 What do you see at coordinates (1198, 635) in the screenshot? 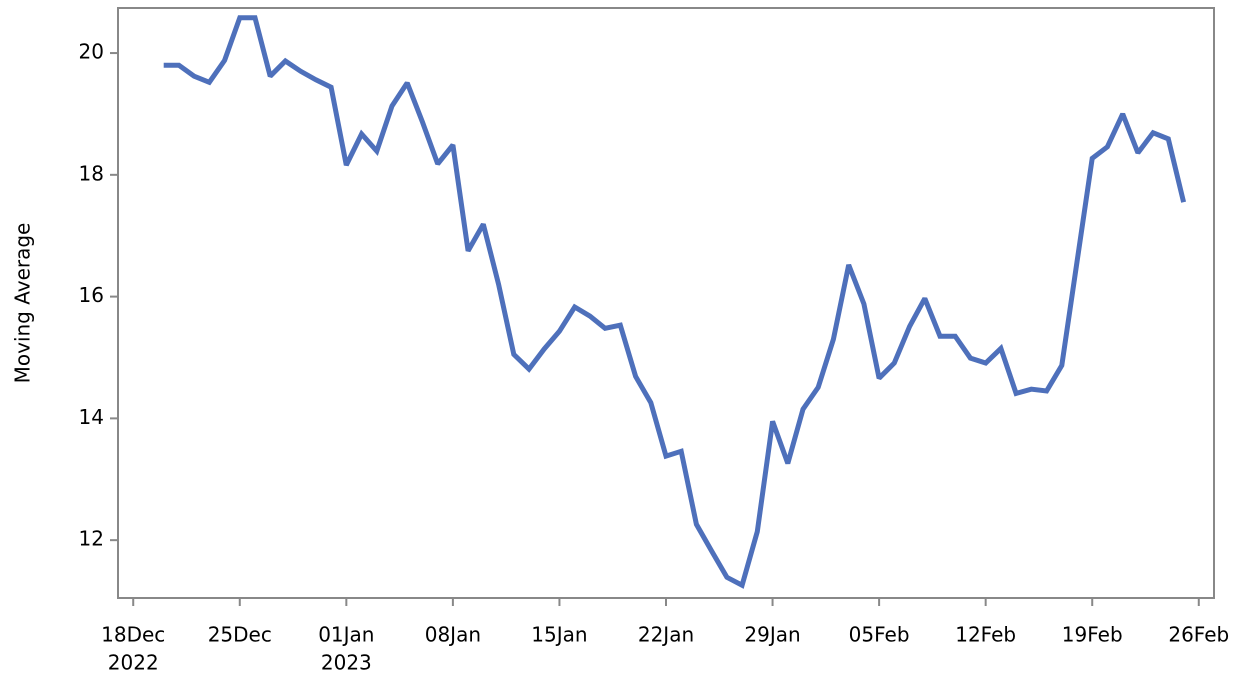
I see `x-tick-label: 26Feb` at bounding box center [1198, 635].